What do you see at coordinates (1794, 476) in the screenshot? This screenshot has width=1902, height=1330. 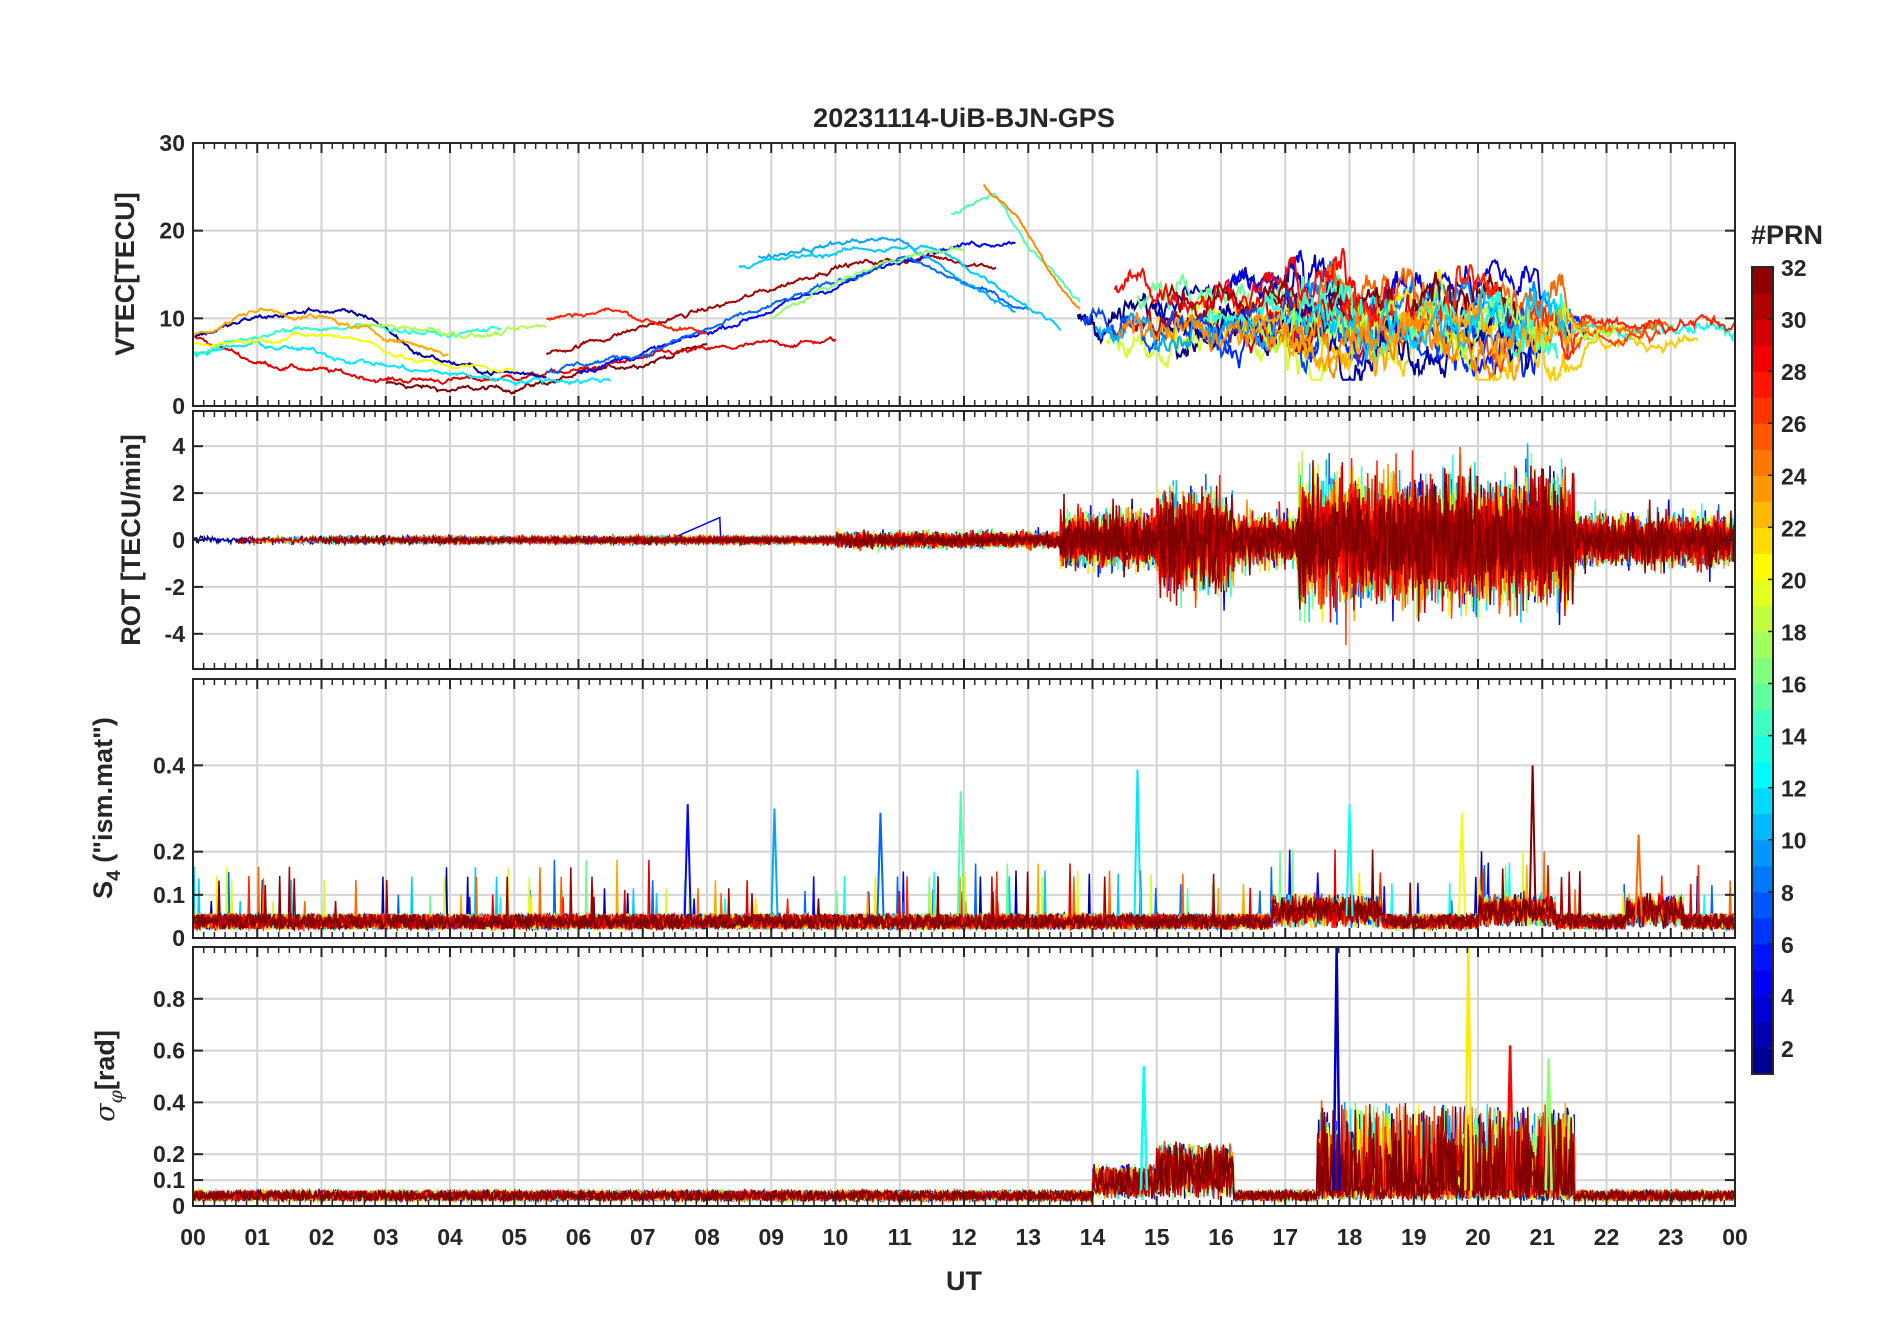 I see `colorbar-tick-label: 24` at bounding box center [1794, 476].